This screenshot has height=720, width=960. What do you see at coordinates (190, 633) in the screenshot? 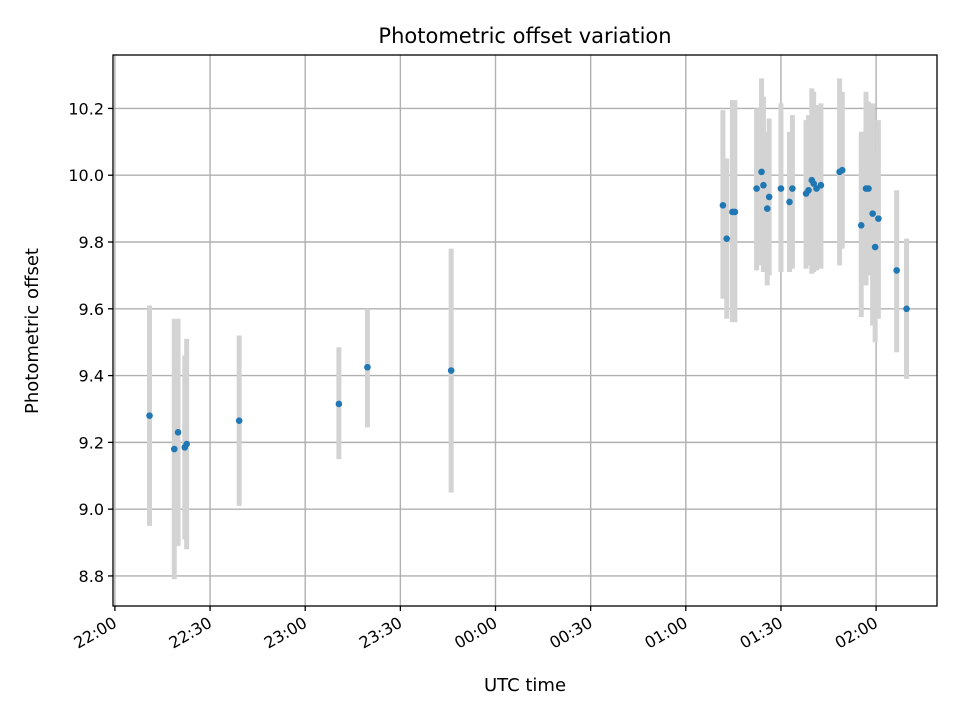
I see `x-tick-label: 22:30` at bounding box center [190, 633].